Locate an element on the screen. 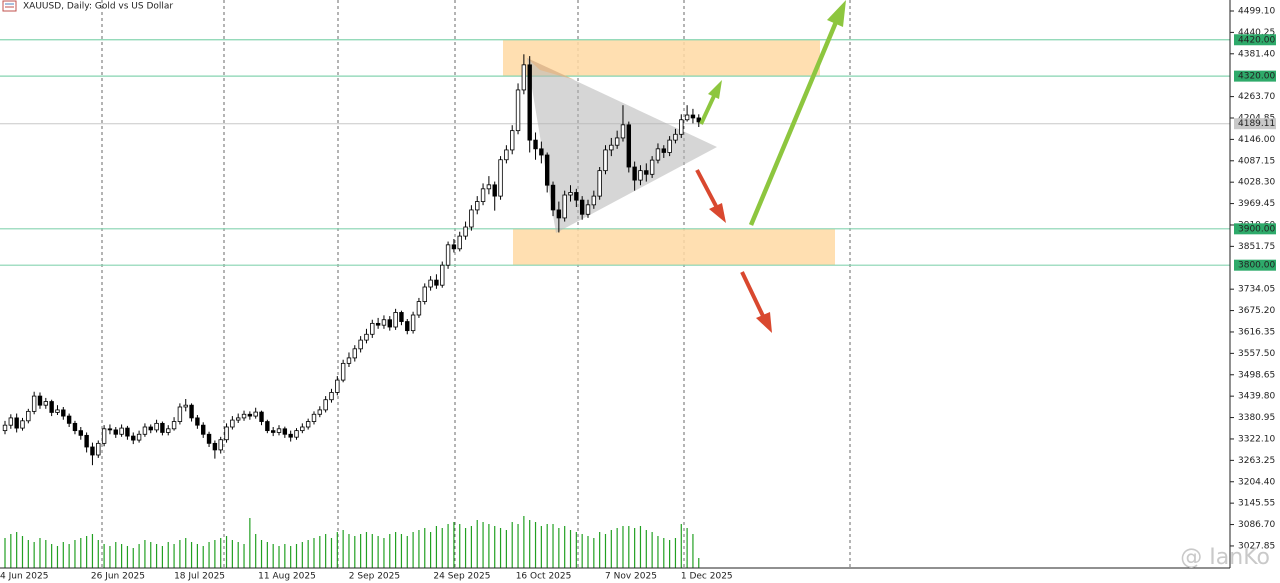  x-tick-label: 11 Aug 2025 is located at coordinates (287, 577).